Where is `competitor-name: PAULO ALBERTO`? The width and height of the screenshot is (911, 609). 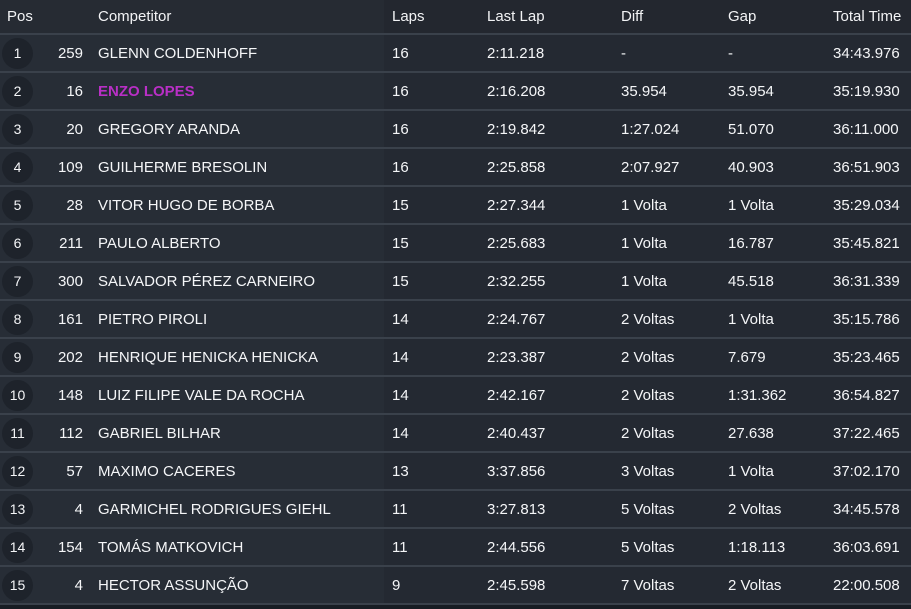
competitor-name: PAULO ALBERTO is located at coordinates (159, 243).